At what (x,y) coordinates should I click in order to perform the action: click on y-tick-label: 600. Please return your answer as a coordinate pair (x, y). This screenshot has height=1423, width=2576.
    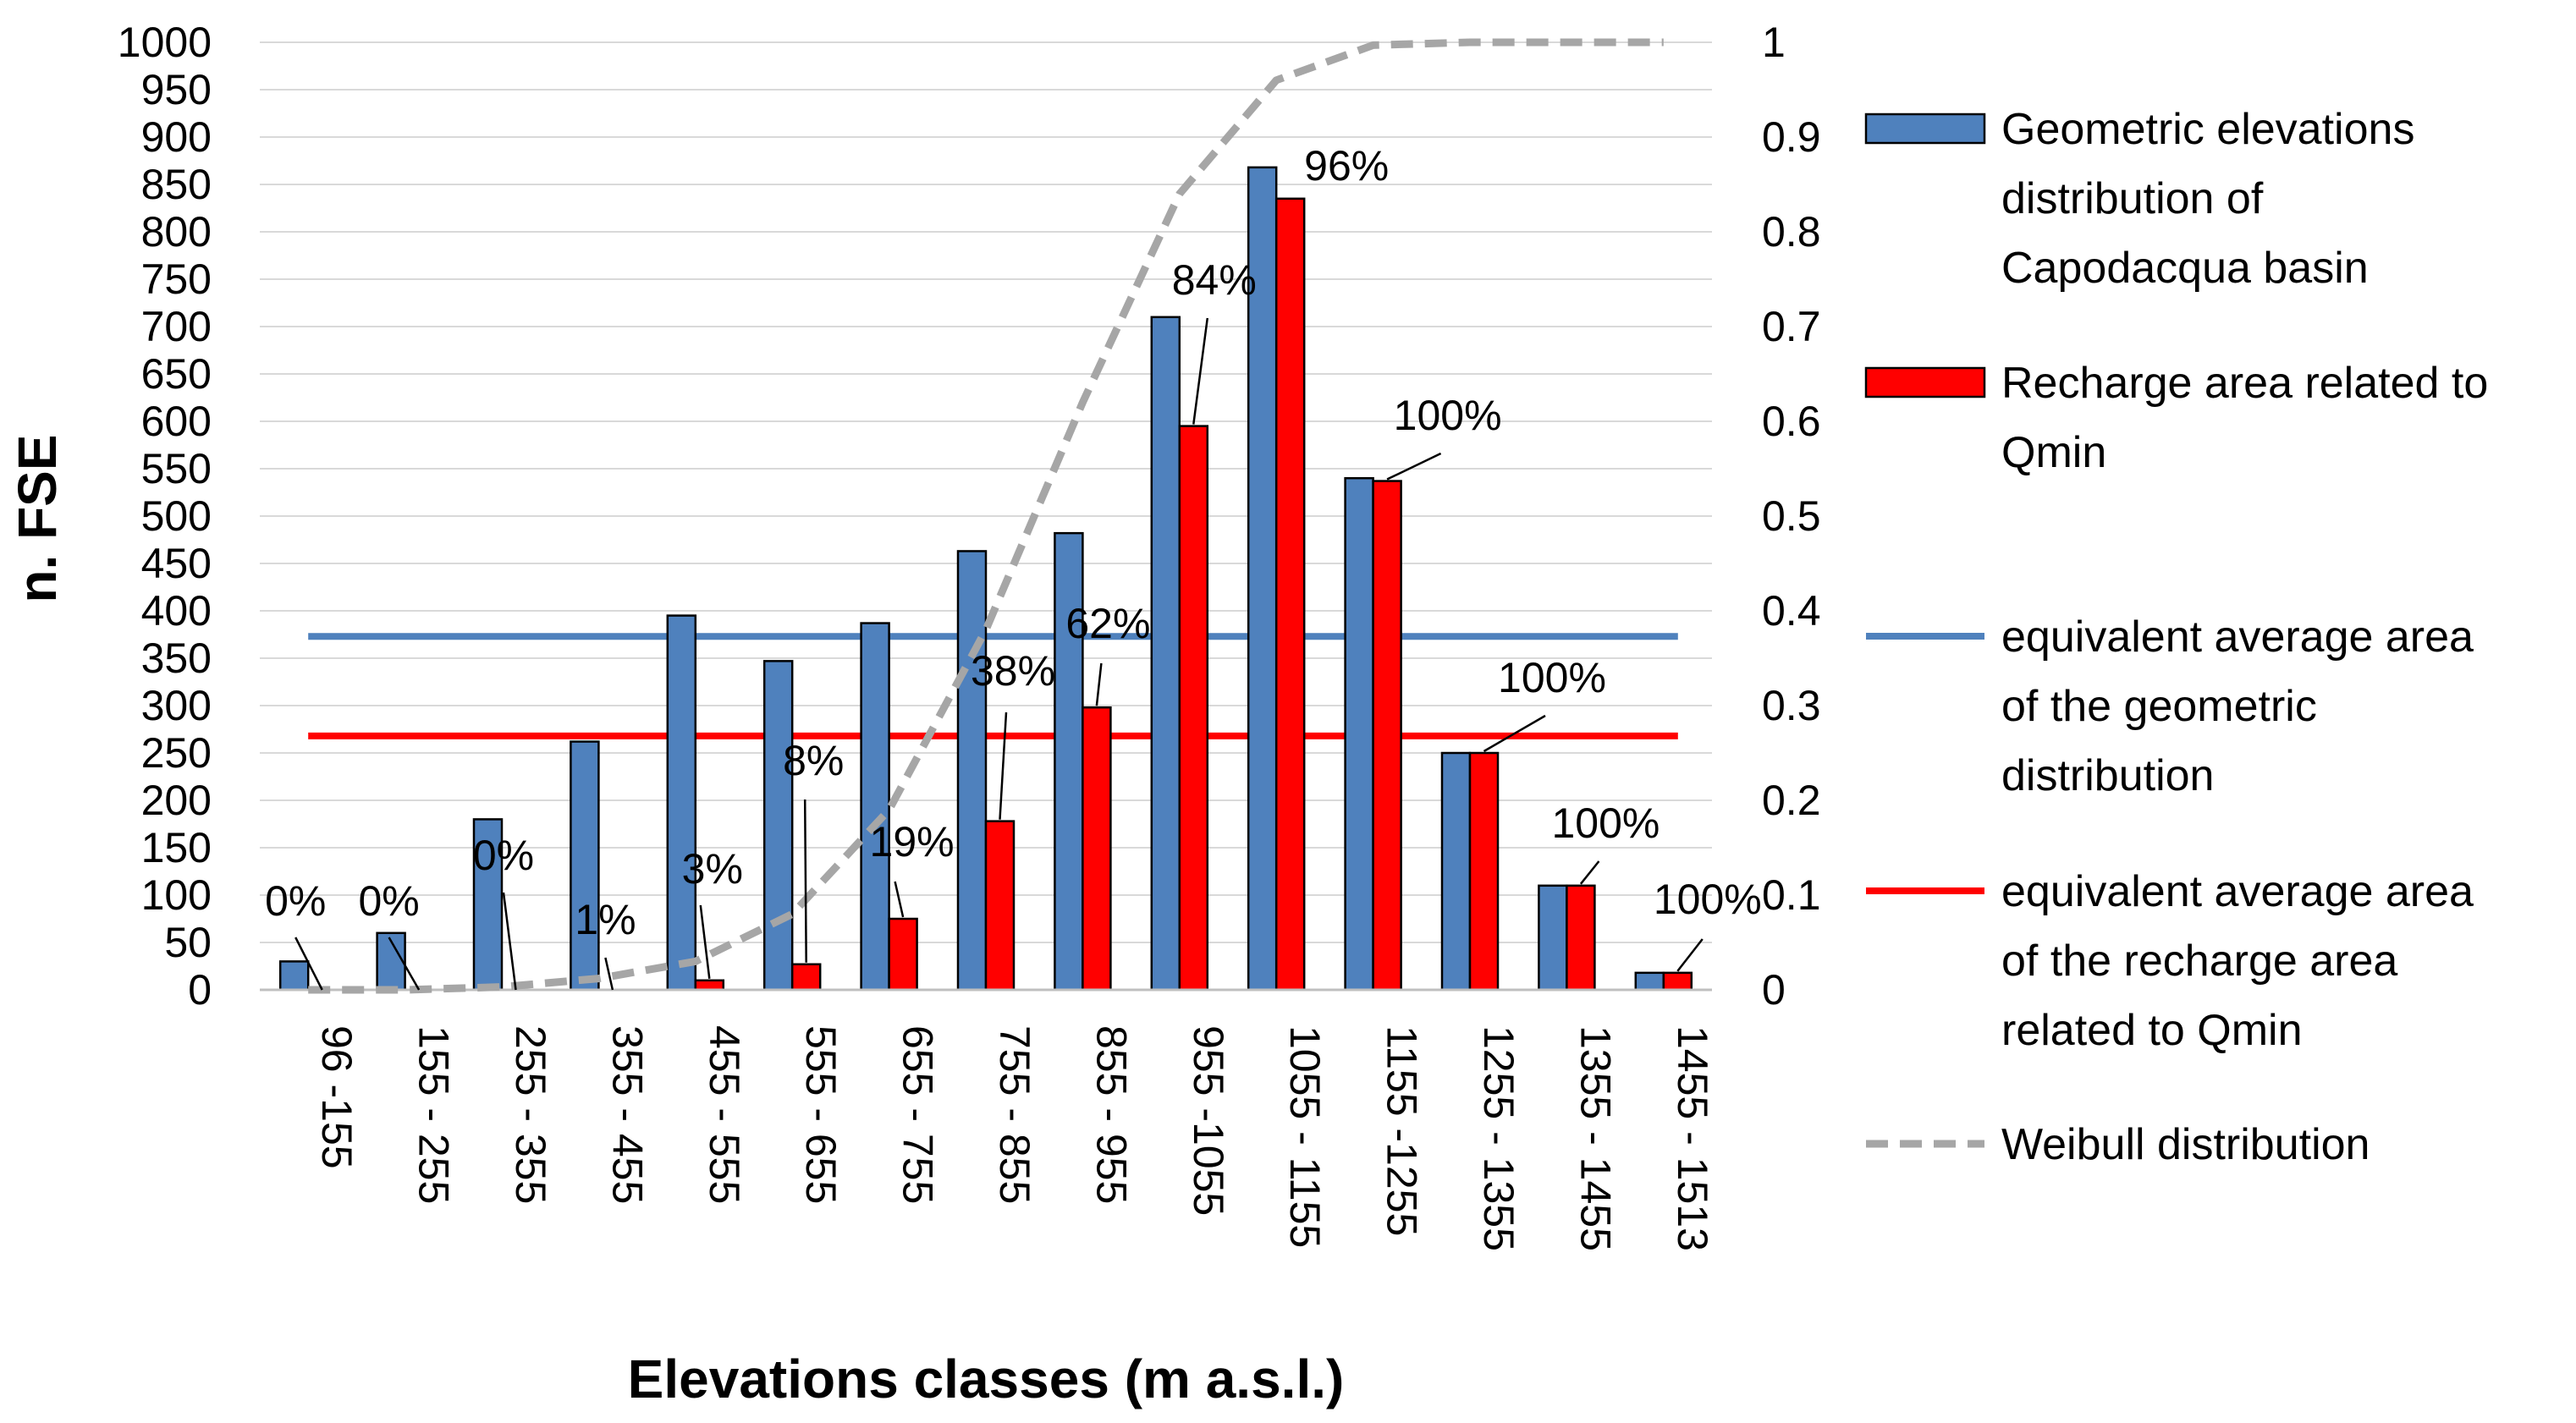
    Looking at the image, I should click on (176, 421).